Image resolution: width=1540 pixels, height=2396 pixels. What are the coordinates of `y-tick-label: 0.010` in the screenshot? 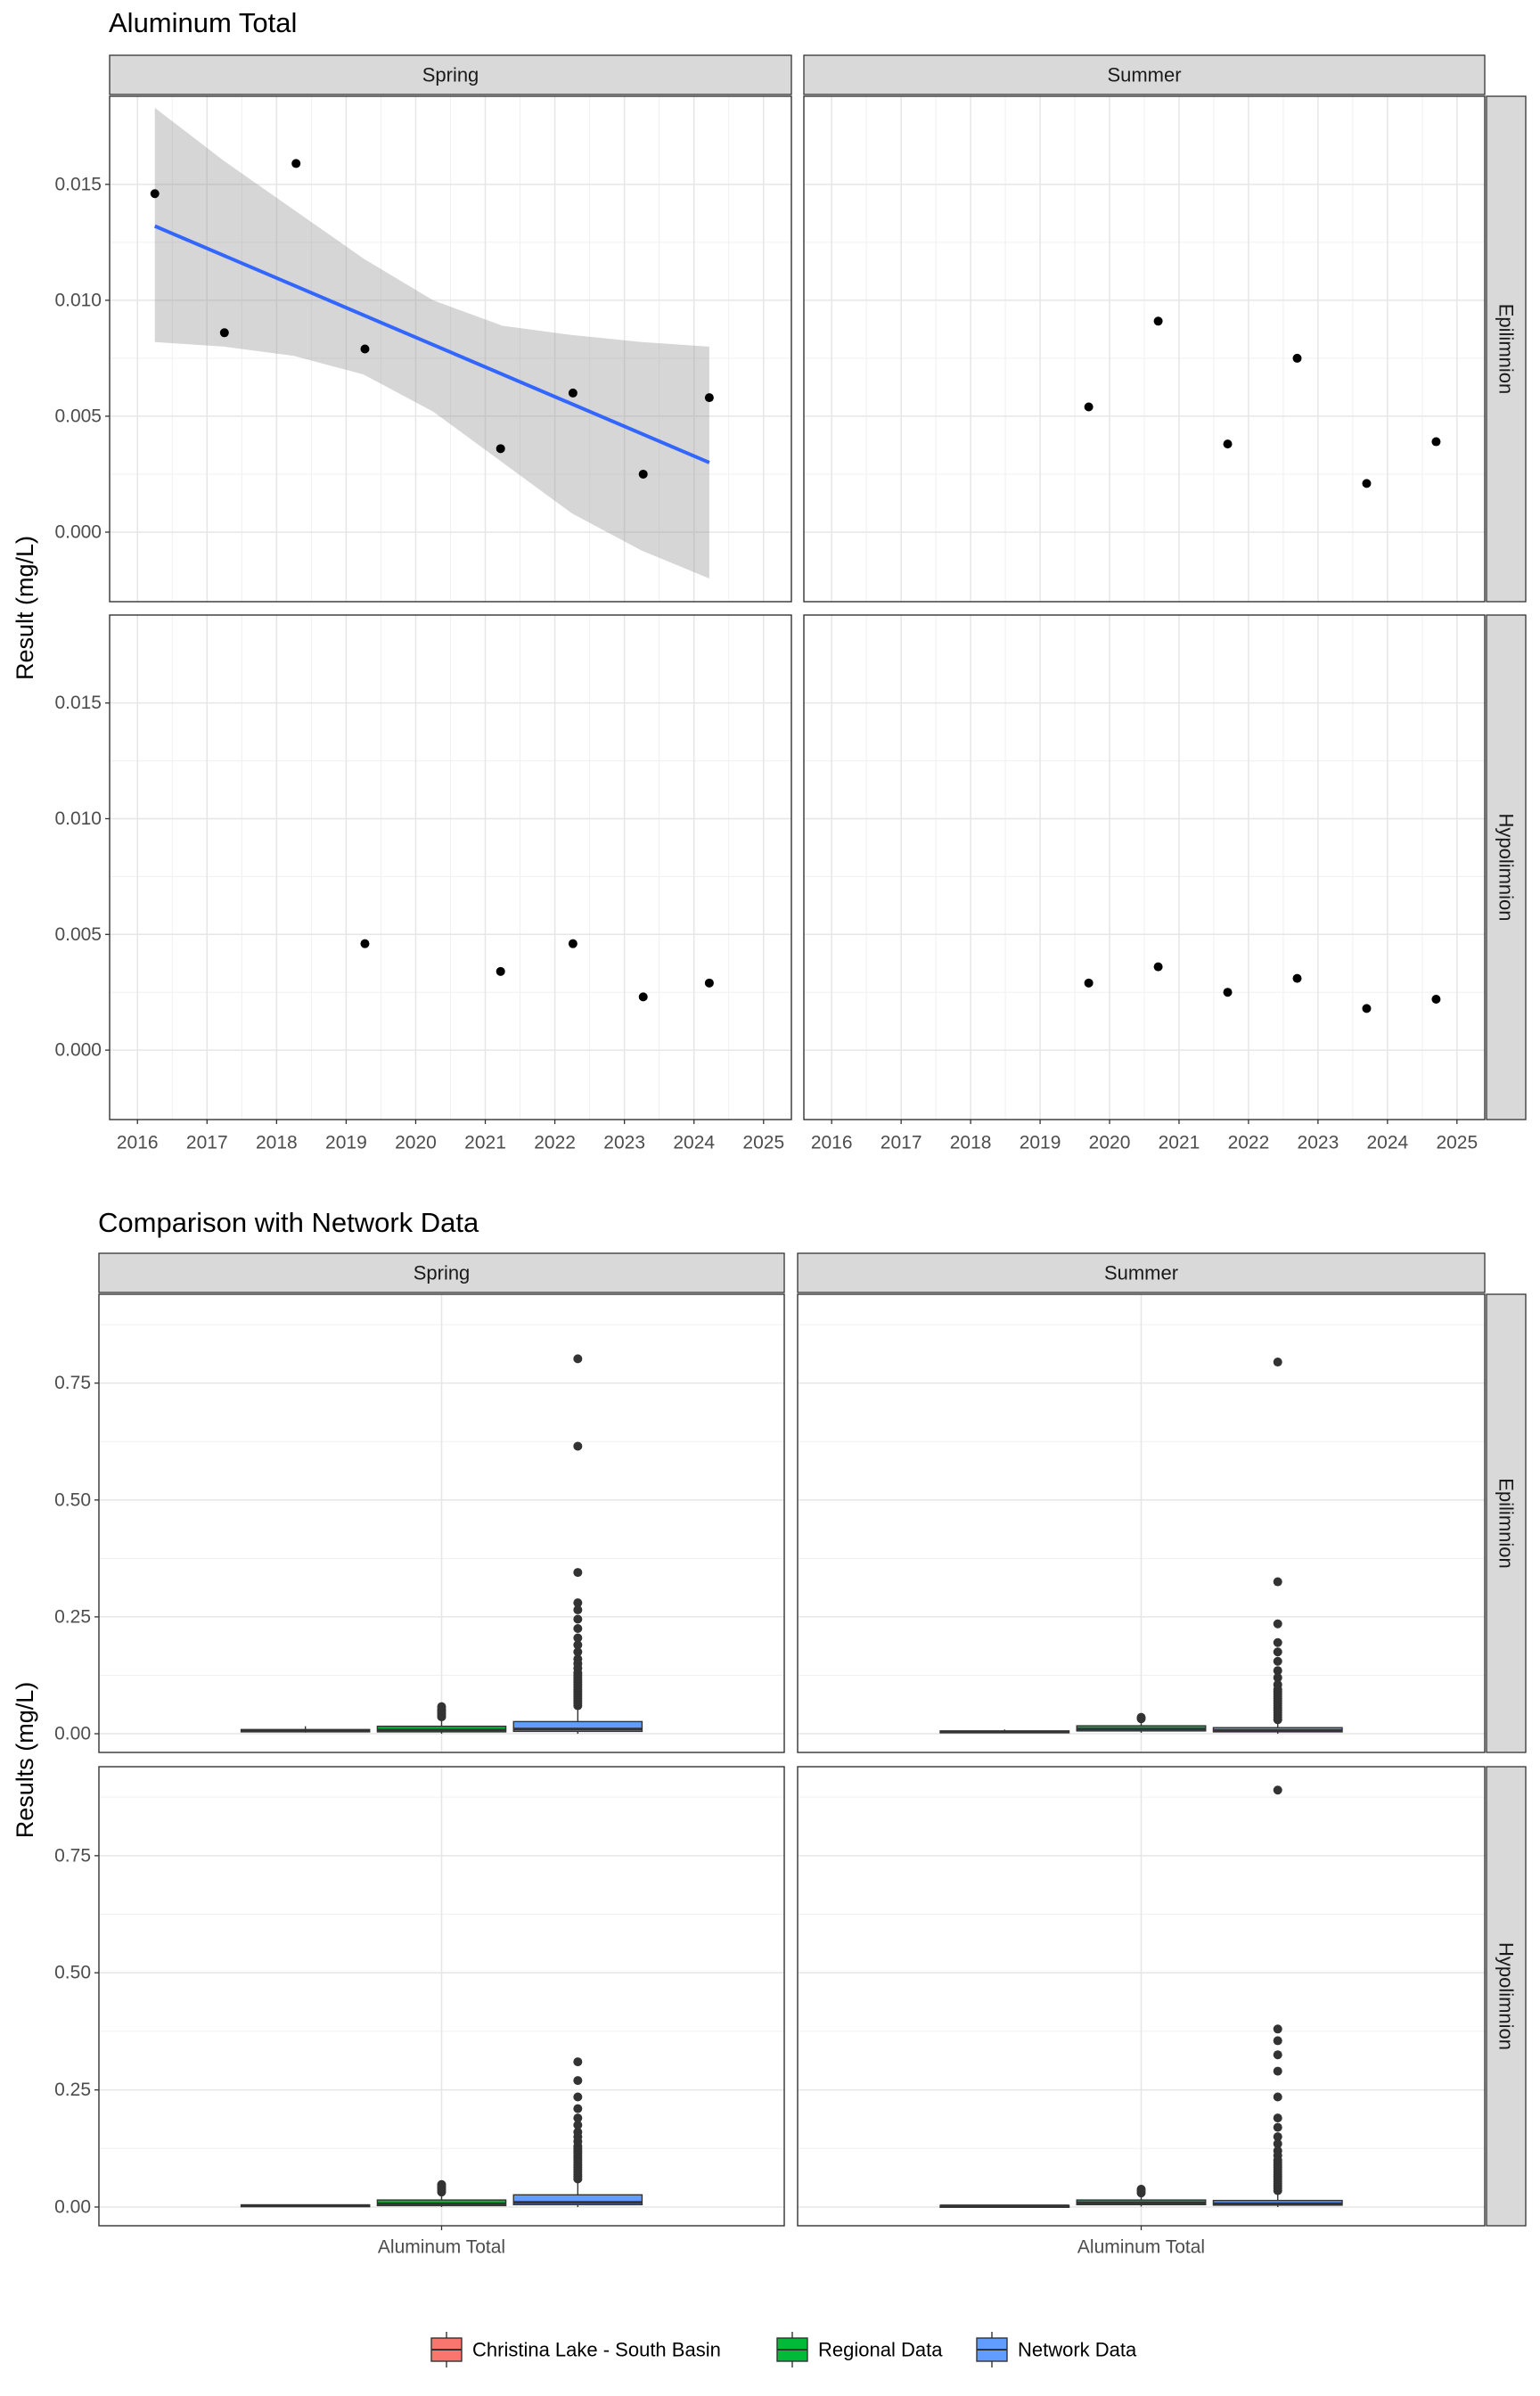 It's located at (78, 300).